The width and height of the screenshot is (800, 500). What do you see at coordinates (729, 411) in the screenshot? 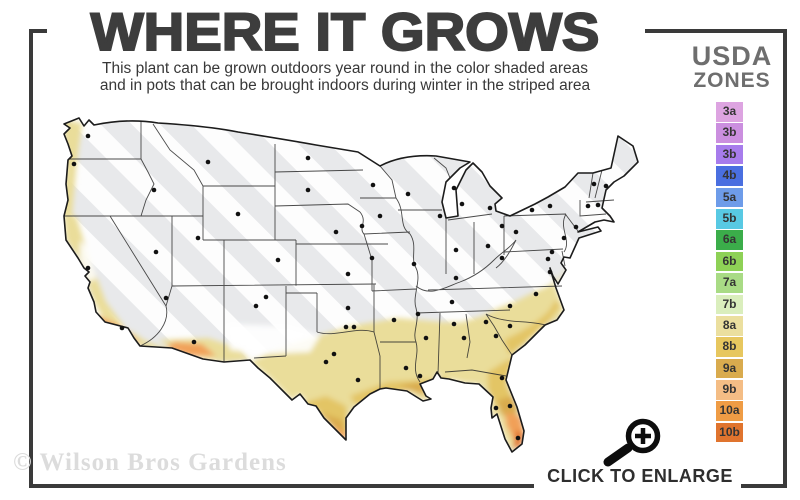
I see `legend-swatch-10a-14: 10a` at bounding box center [729, 411].